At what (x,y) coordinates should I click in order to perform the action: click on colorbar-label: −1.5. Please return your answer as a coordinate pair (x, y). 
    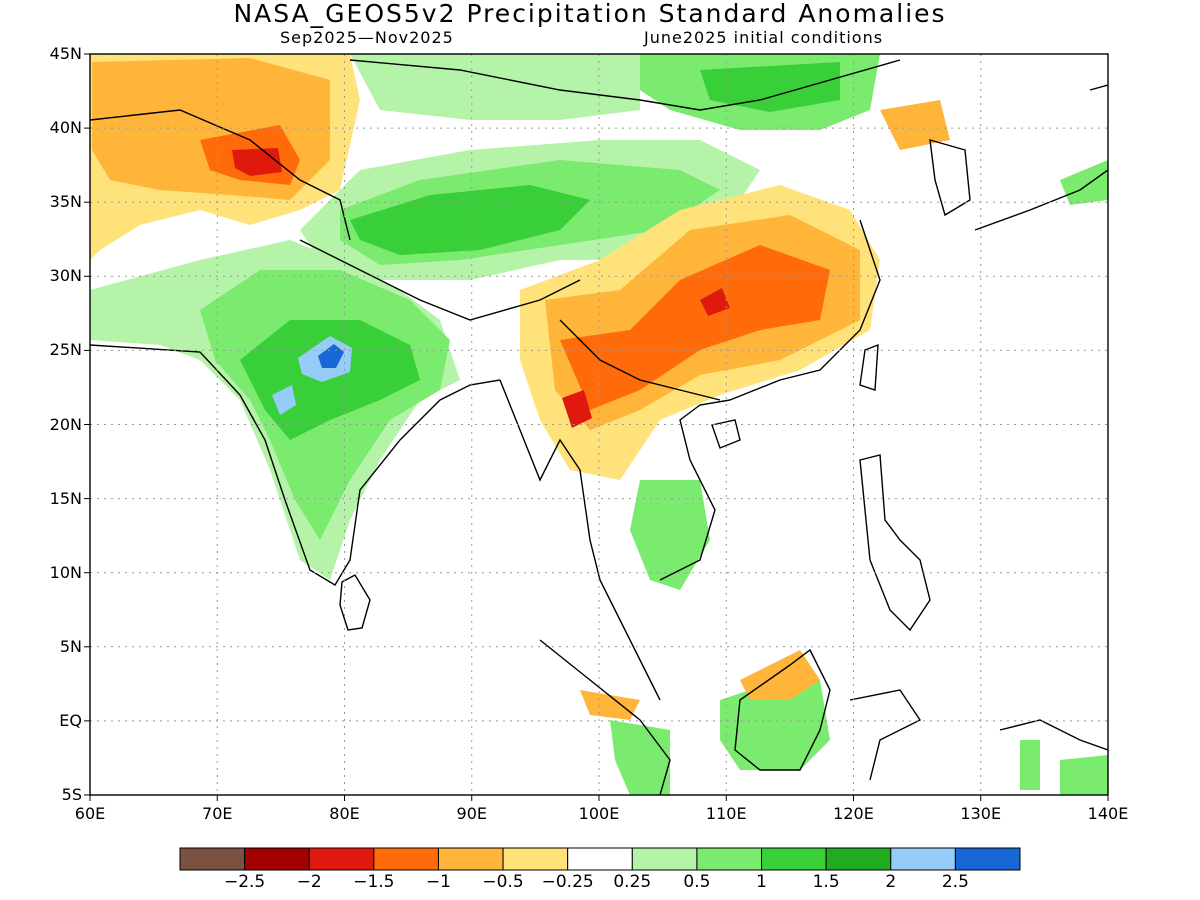
    Looking at the image, I should click on (374, 882).